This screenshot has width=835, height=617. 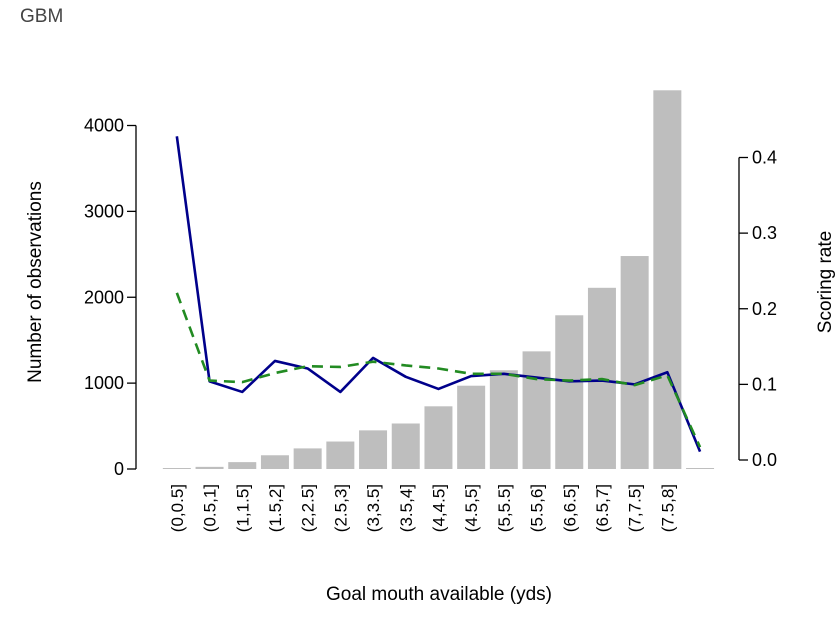 What do you see at coordinates (35, 282) in the screenshot?
I see `y-axis-label: Number of observations` at bounding box center [35, 282].